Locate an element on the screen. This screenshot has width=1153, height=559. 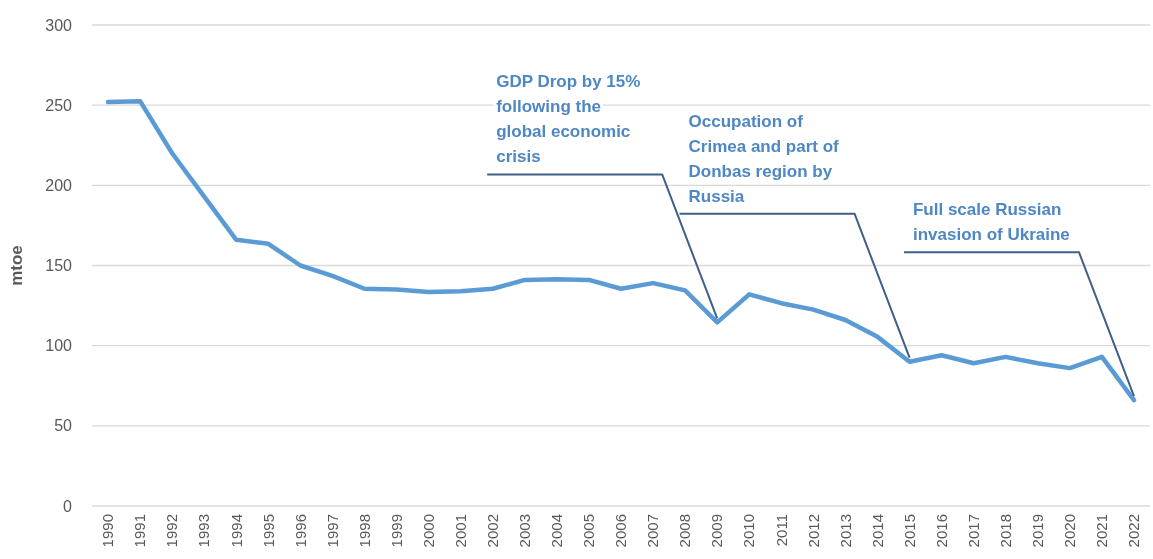
x-tick-label: 1995 is located at coordinates (268, 531).